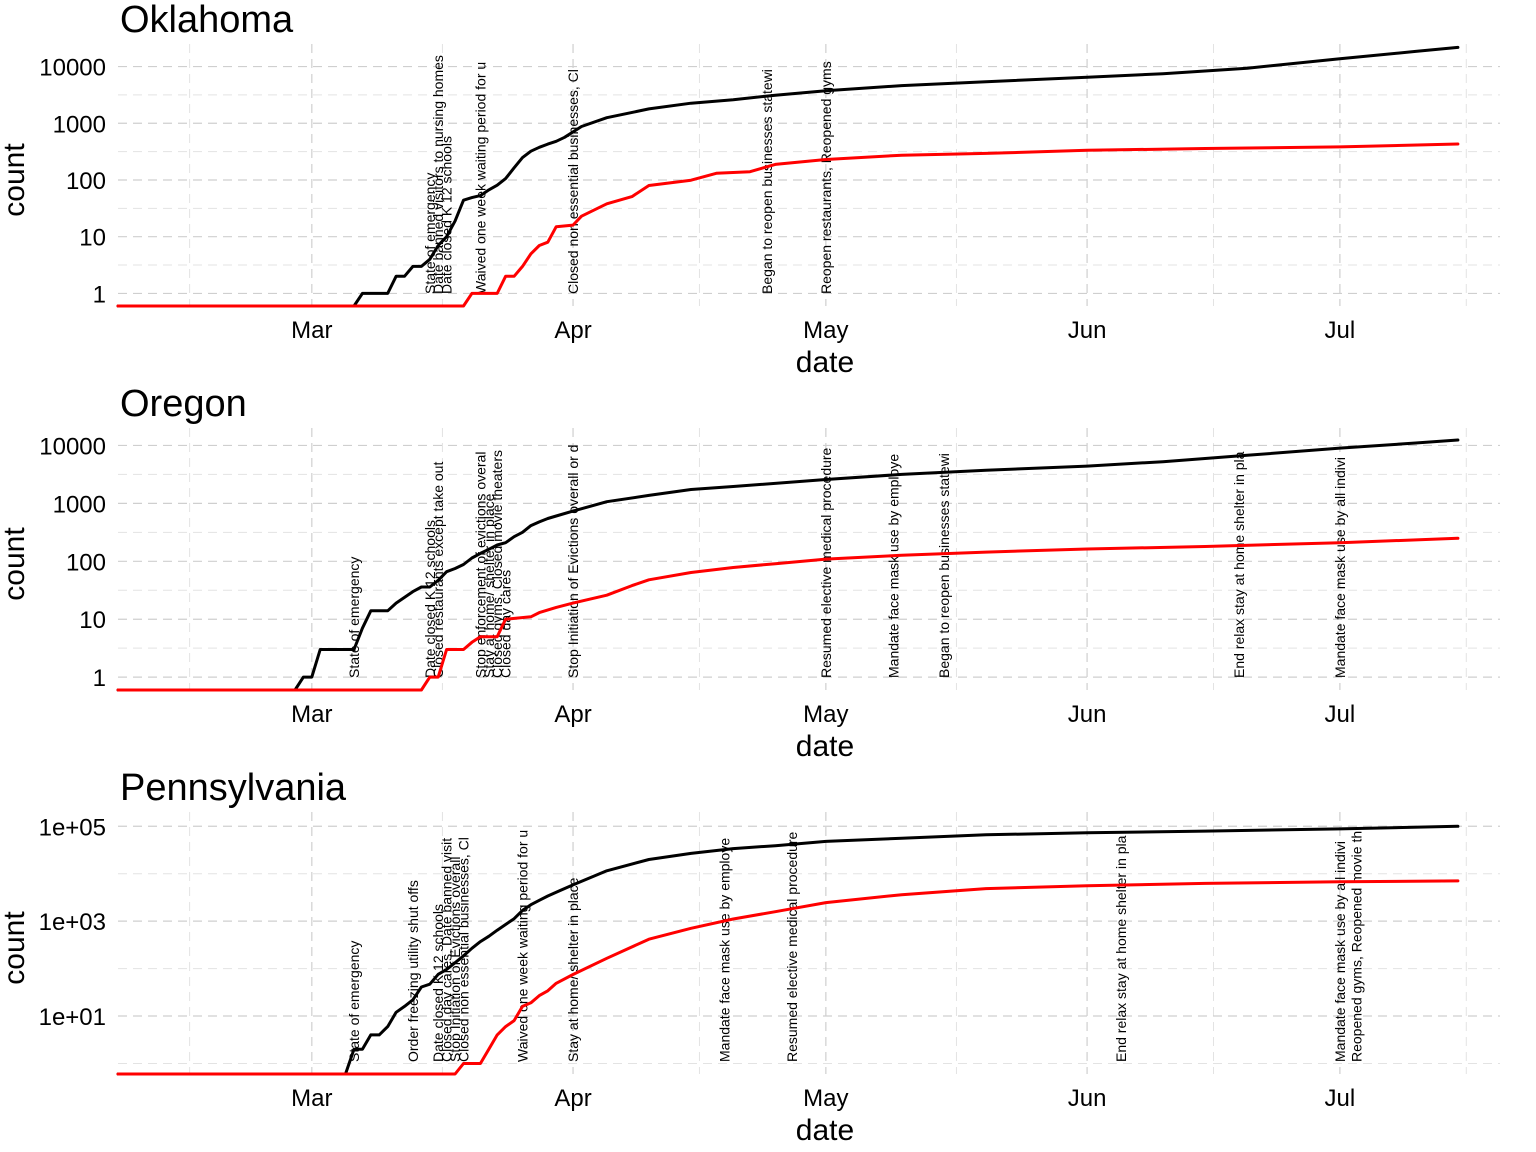 The width and height of the screenshot is (1536, 1152). I want to click on annotation-label: Closed day cares, Date banned visit, so click(447, 950).